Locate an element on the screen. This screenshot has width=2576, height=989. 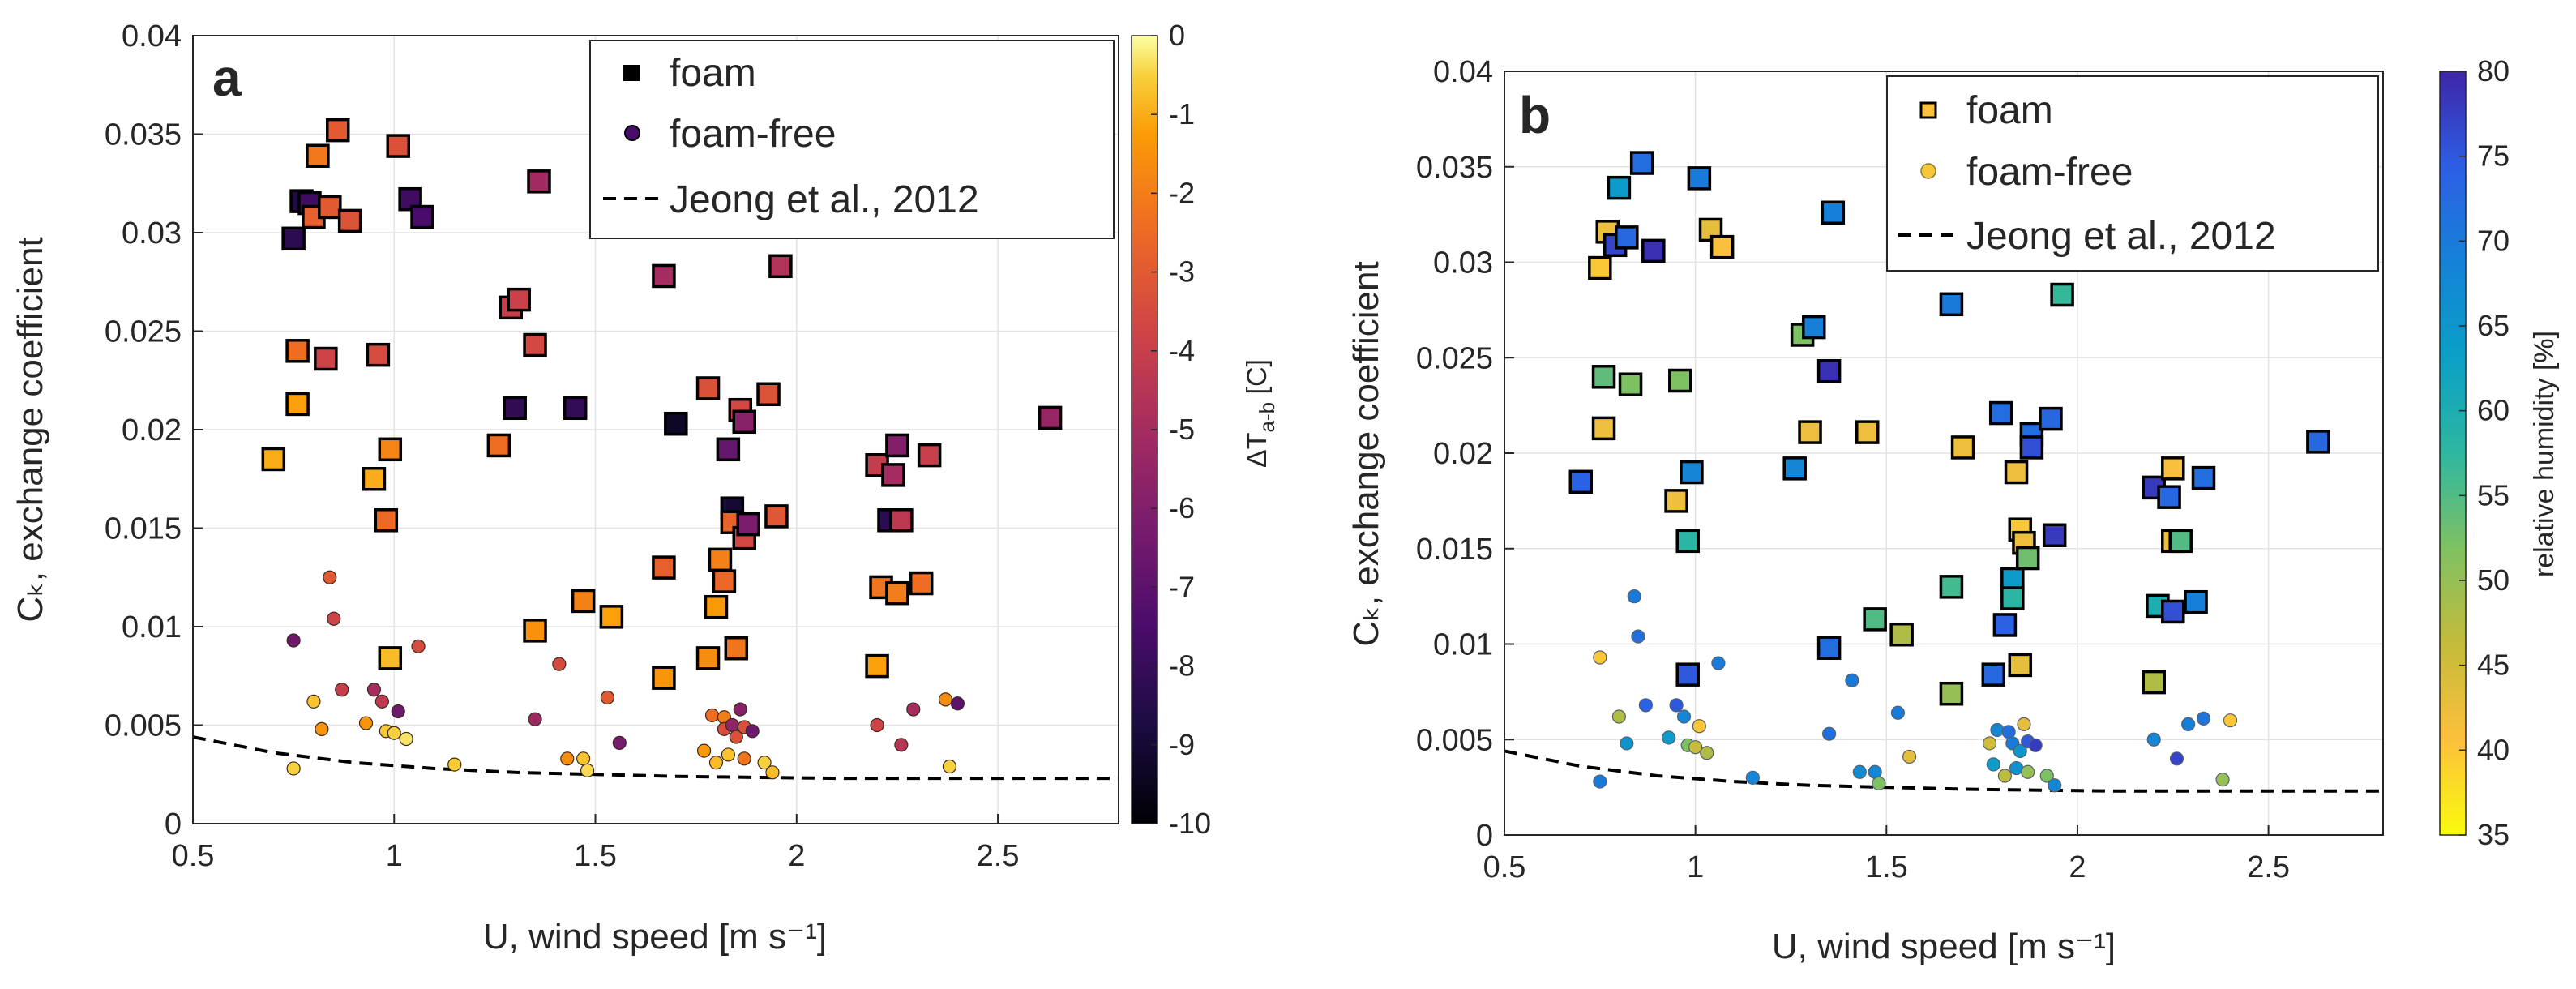
panel-a-colorbar-tick-label: -6 is located at coordinates (1182, 507).